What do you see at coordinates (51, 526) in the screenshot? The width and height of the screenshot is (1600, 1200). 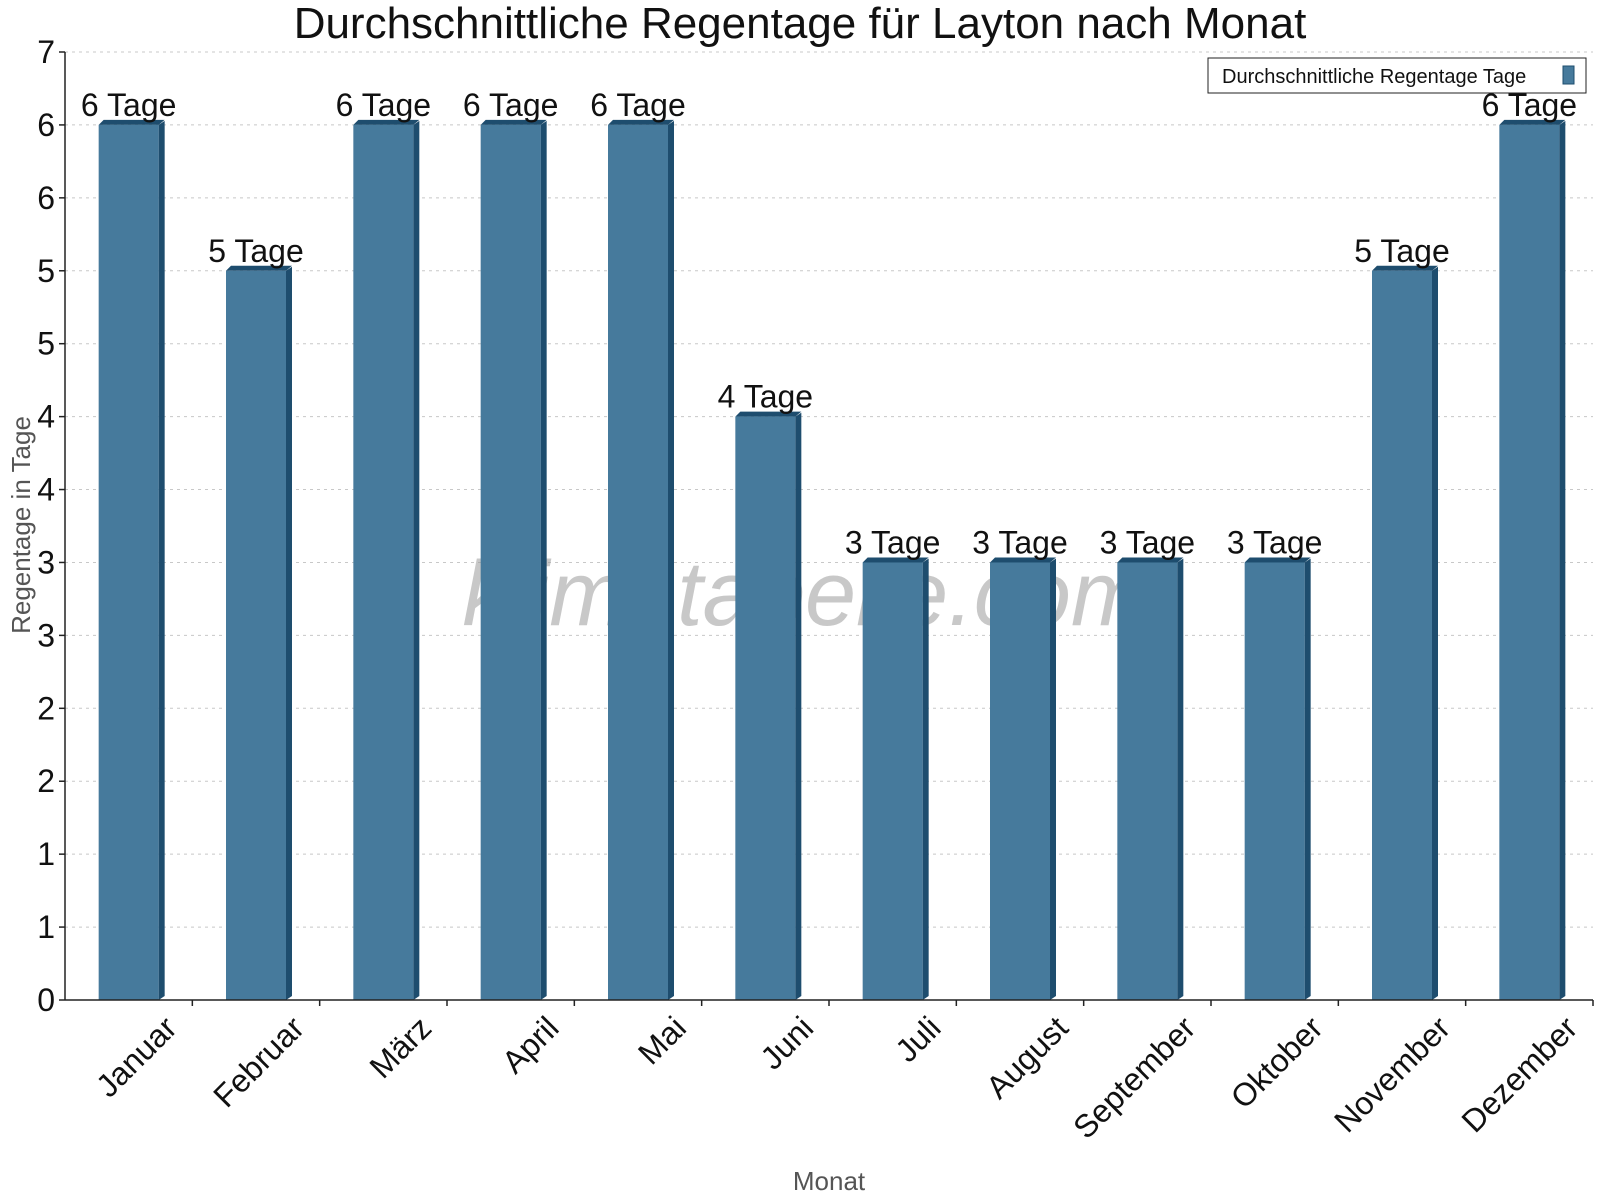 I see `y-axis-ticks: 0 1 1 2 2 3 3 4 4 5 5 6 6 7` at bounding box center [51, 526].